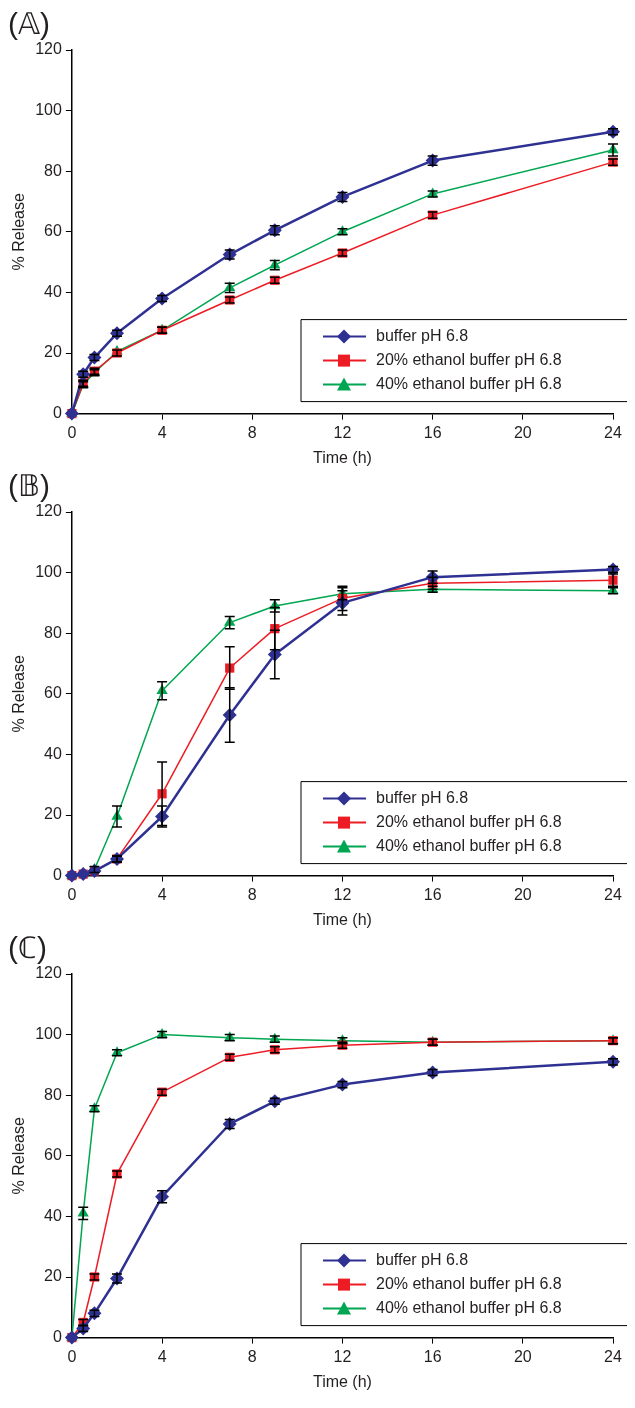 This screenshot has width=635, height=1408. What do you see at coordinates (29, 24) in the screenshot?
I see `chart-title: (𝔸)` at bounding box center [29, 24].